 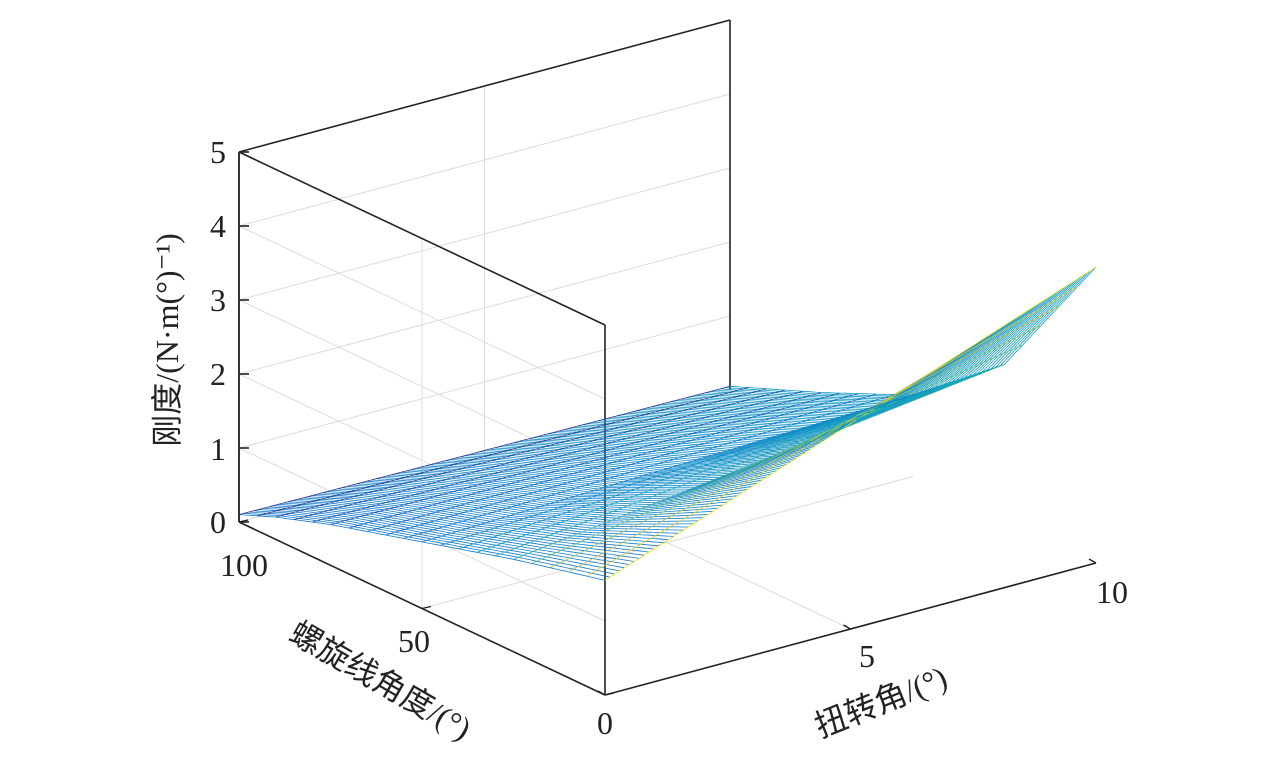 What do you see at coordinates (881, 701) in the screenshot?
I see `x-axis-label: 扭转角/(°)` at bounding box center [881, 701].